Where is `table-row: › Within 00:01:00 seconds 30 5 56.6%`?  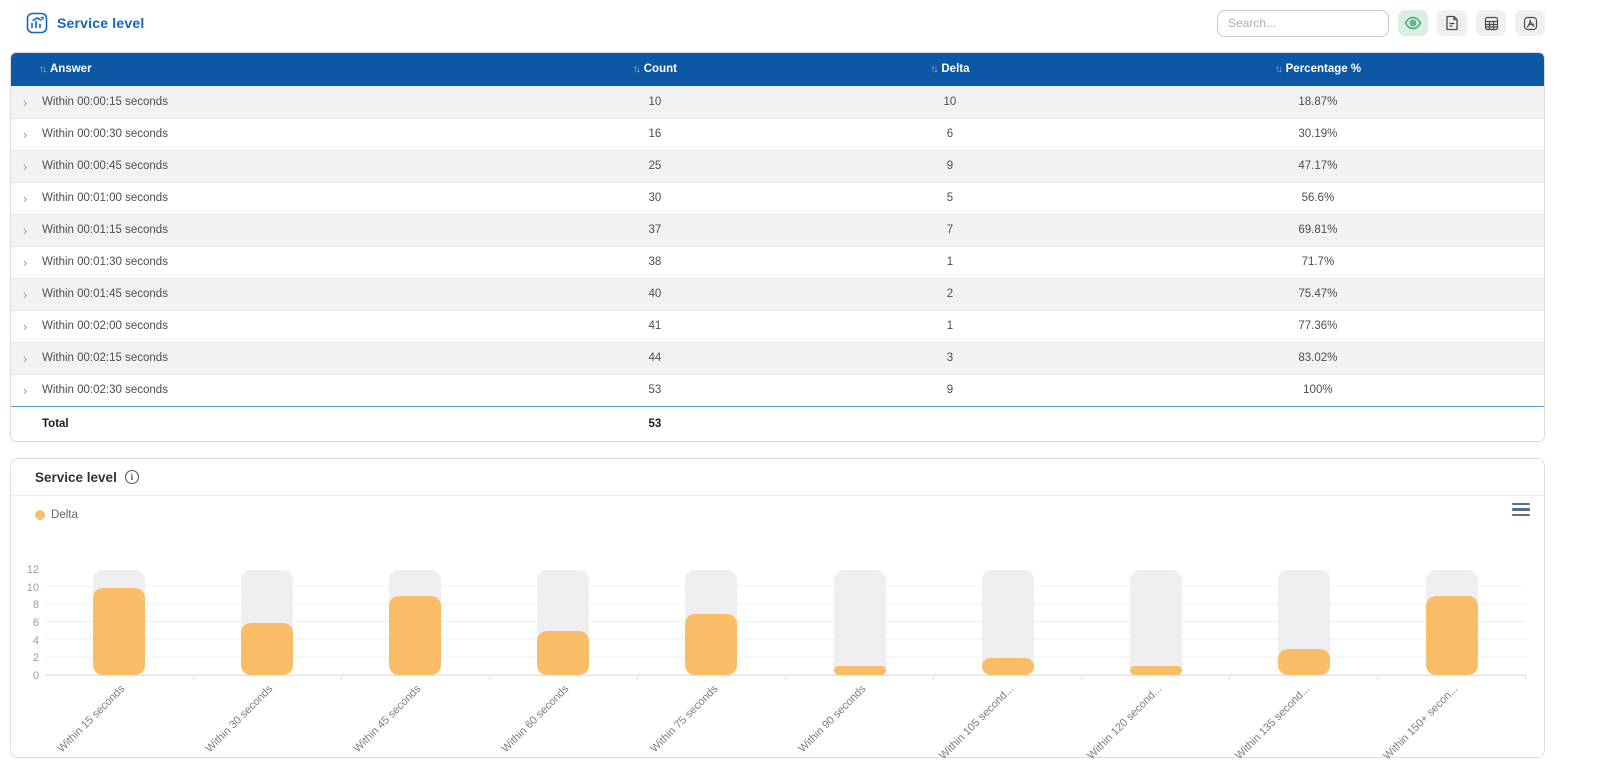
table-row: › Within 00:01:00 seconds 30 5 56.6% is located at coordinates (777, 197).